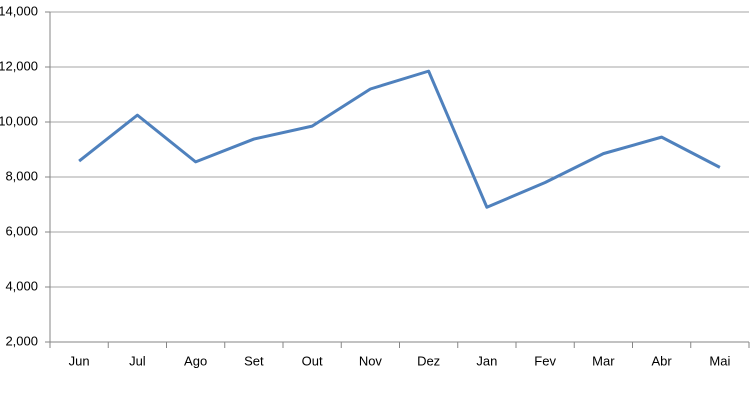 The image size is (750, 412). I want to click on y-tick-label: 6,000, so click(21, 230).